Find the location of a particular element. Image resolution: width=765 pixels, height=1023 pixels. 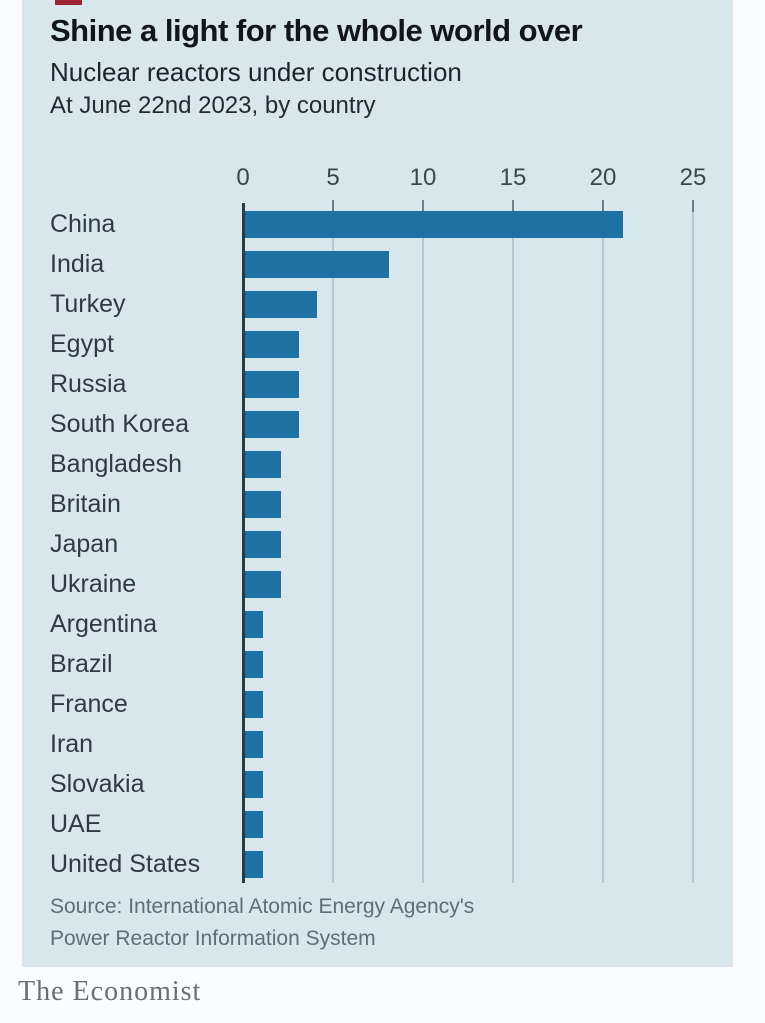

bar-bangladesh is located at coordinates (263, 464).